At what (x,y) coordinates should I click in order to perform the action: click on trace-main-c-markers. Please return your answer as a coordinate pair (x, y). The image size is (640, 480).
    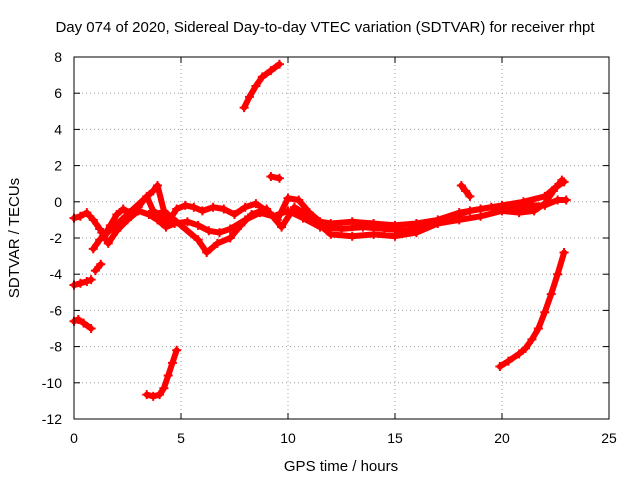
    Looking at the image, I should click on (327, 216).